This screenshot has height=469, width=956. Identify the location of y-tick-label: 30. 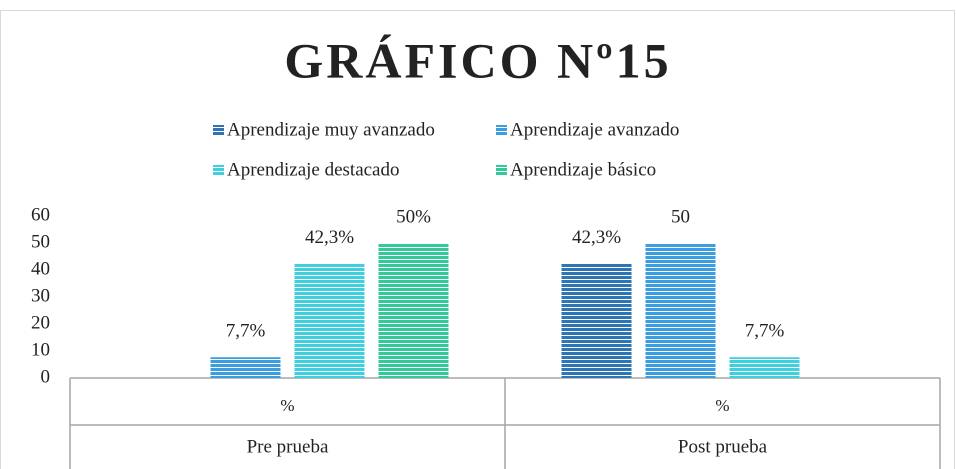
(40, 295).